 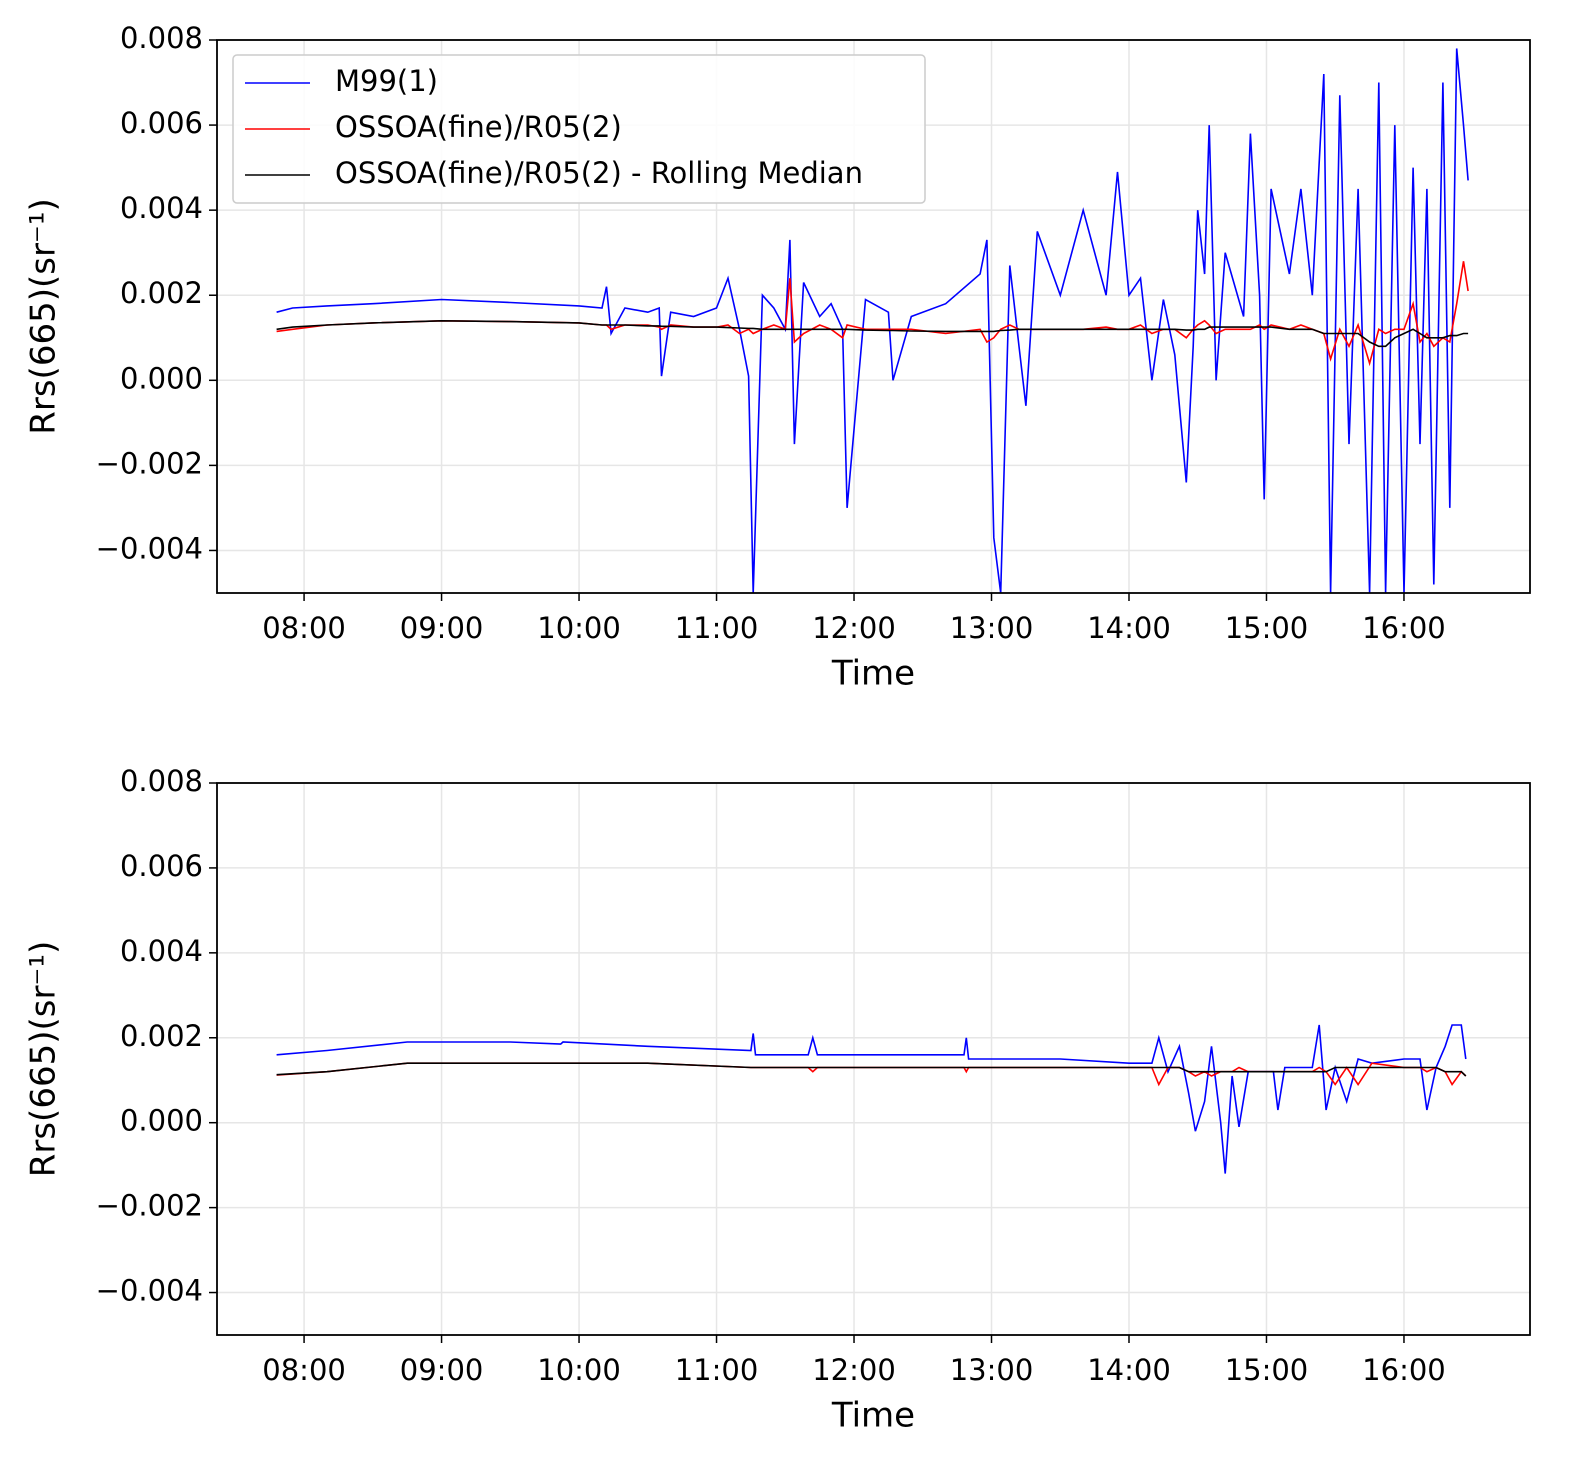 What do you see at coordinates (478, 127) in the screenshot?
I see `legend-label: OSSOA(fine)/R05(2)` at bounding box center [478, 127].